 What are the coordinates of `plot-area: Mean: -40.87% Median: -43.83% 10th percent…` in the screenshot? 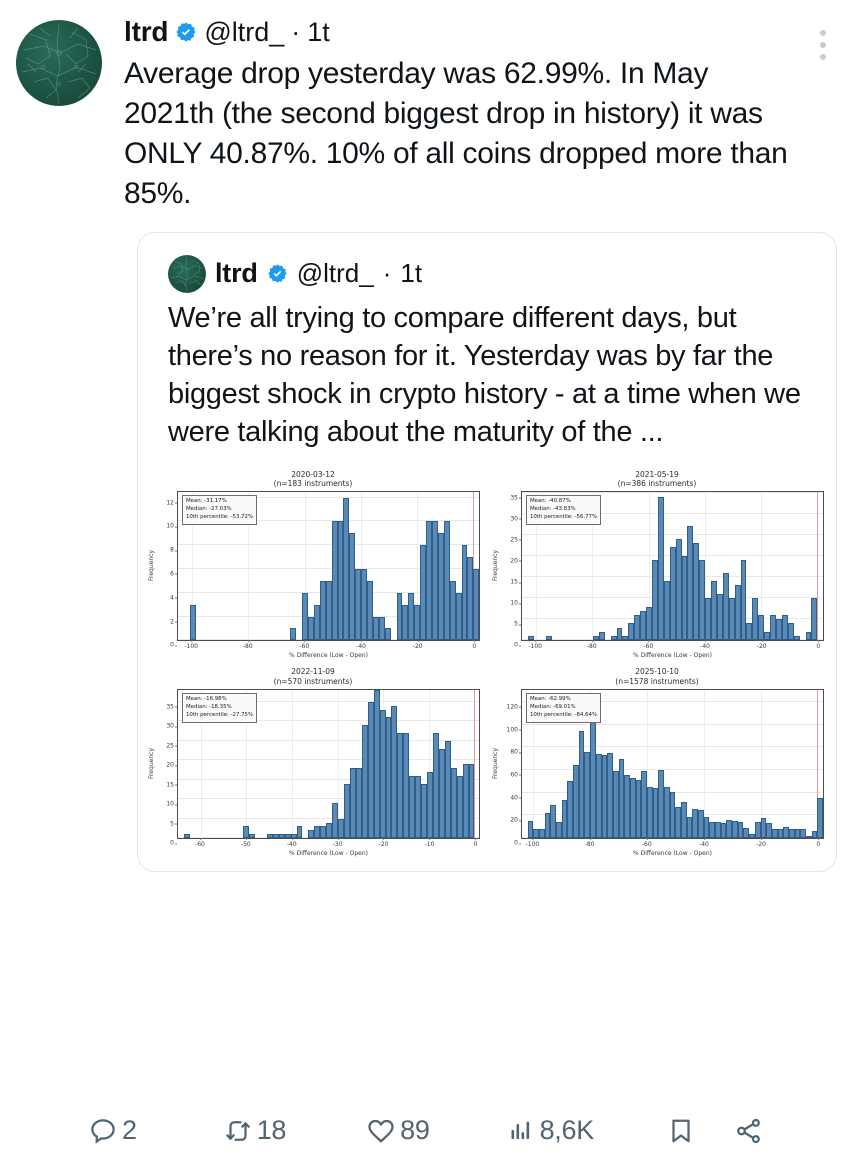 It's located at (672, 566).